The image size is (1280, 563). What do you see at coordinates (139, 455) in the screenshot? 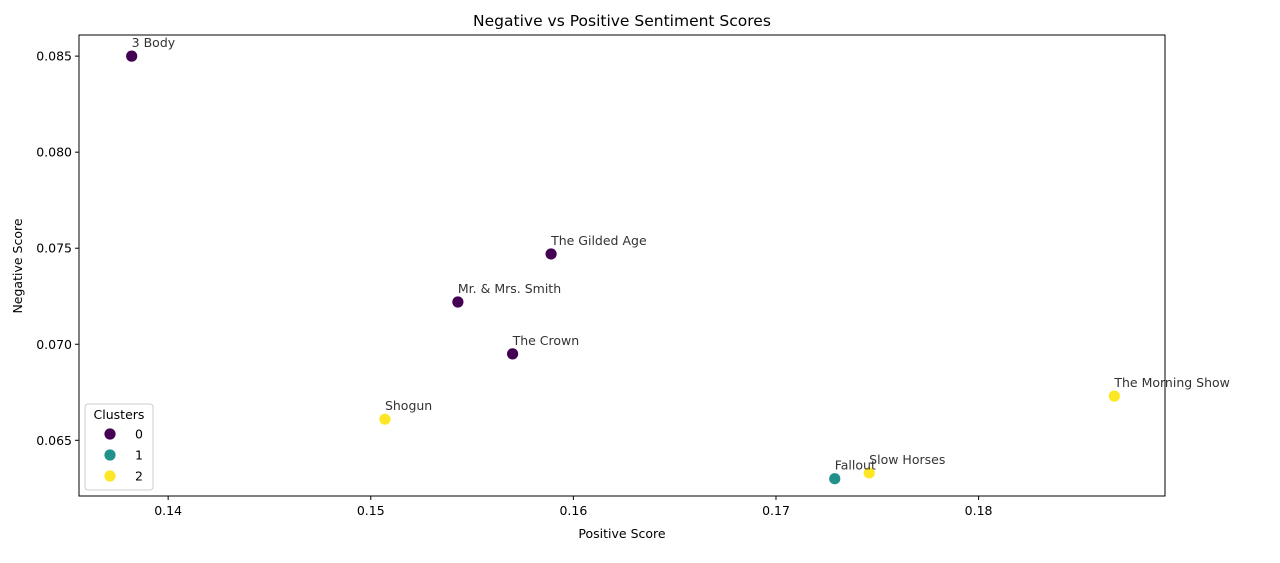
I see `legend-entry-label: 1` at bounding box center [139, 455].